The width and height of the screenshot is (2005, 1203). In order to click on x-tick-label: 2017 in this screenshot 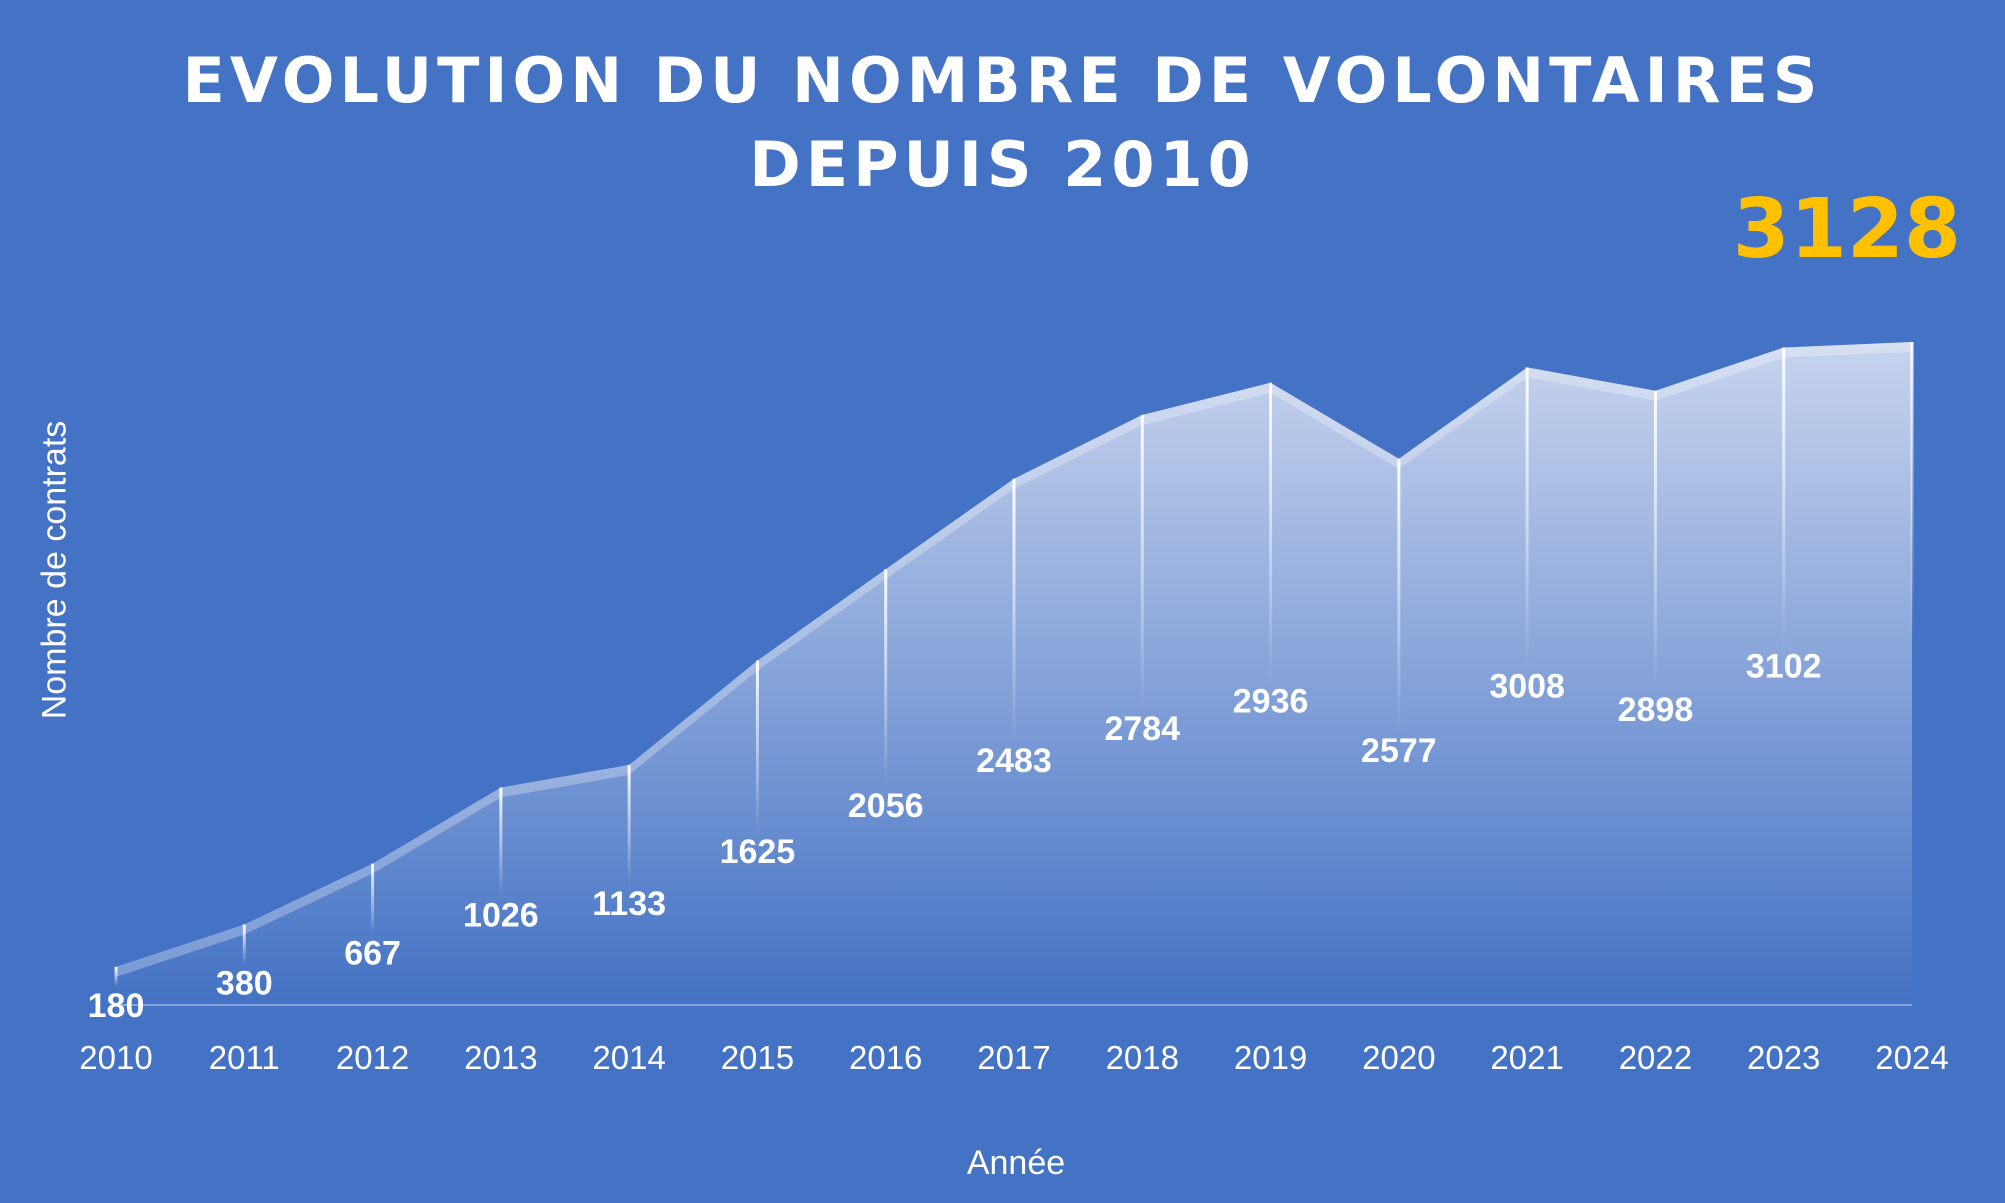, I will do `click(1013, 1057)`.